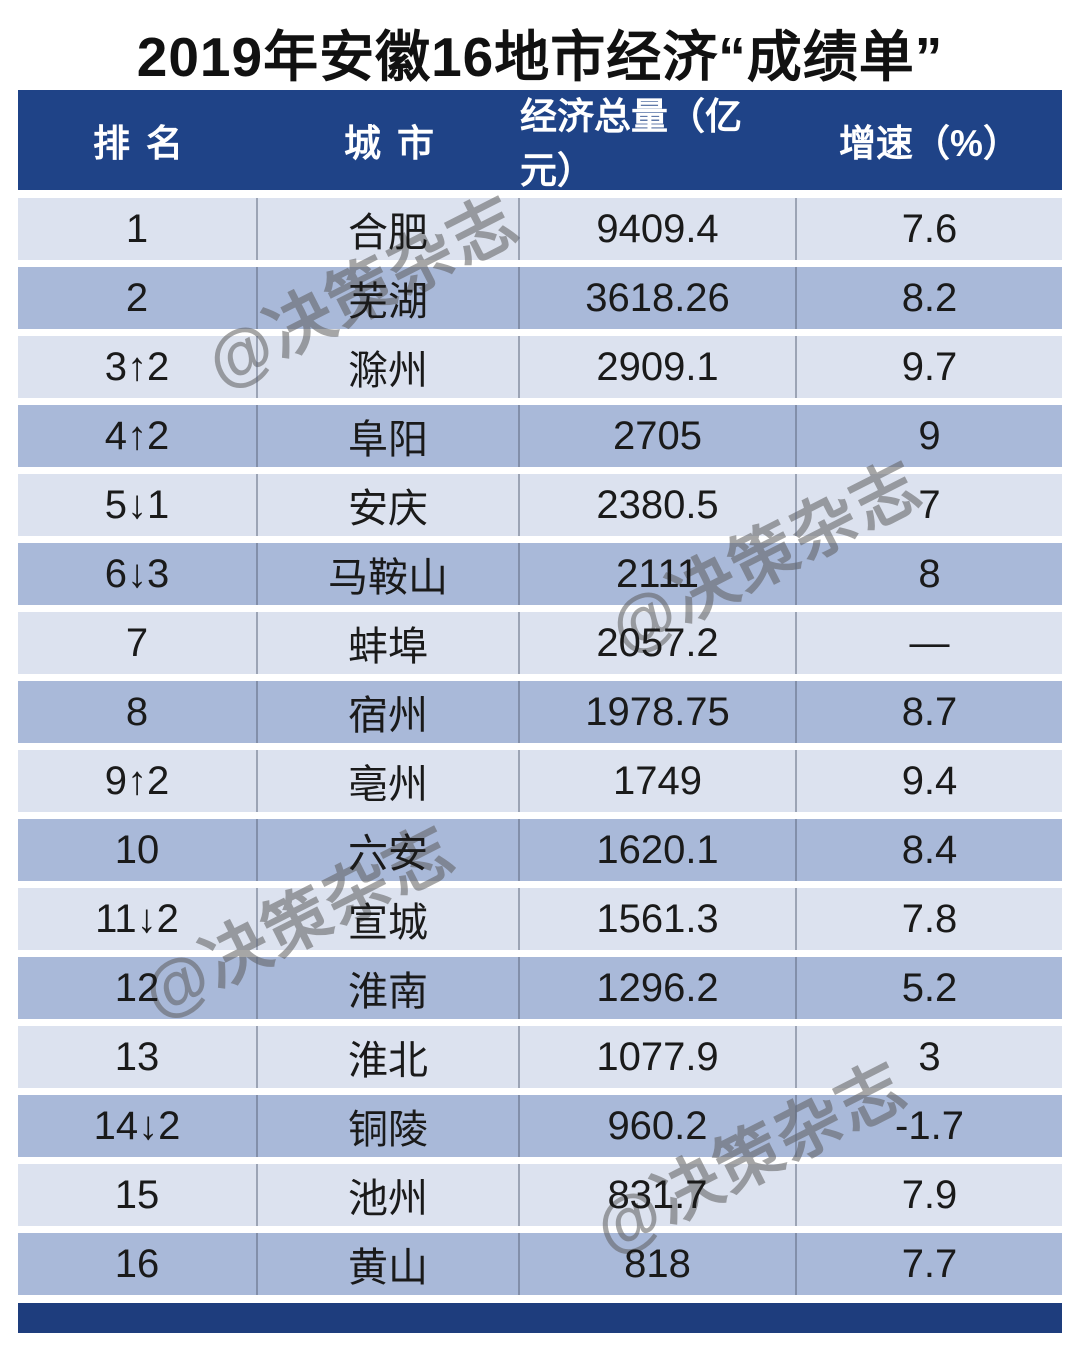  Describe the element at coordinates (929, 504) in the screenshot. I see `growth-cell: 7` at that location.